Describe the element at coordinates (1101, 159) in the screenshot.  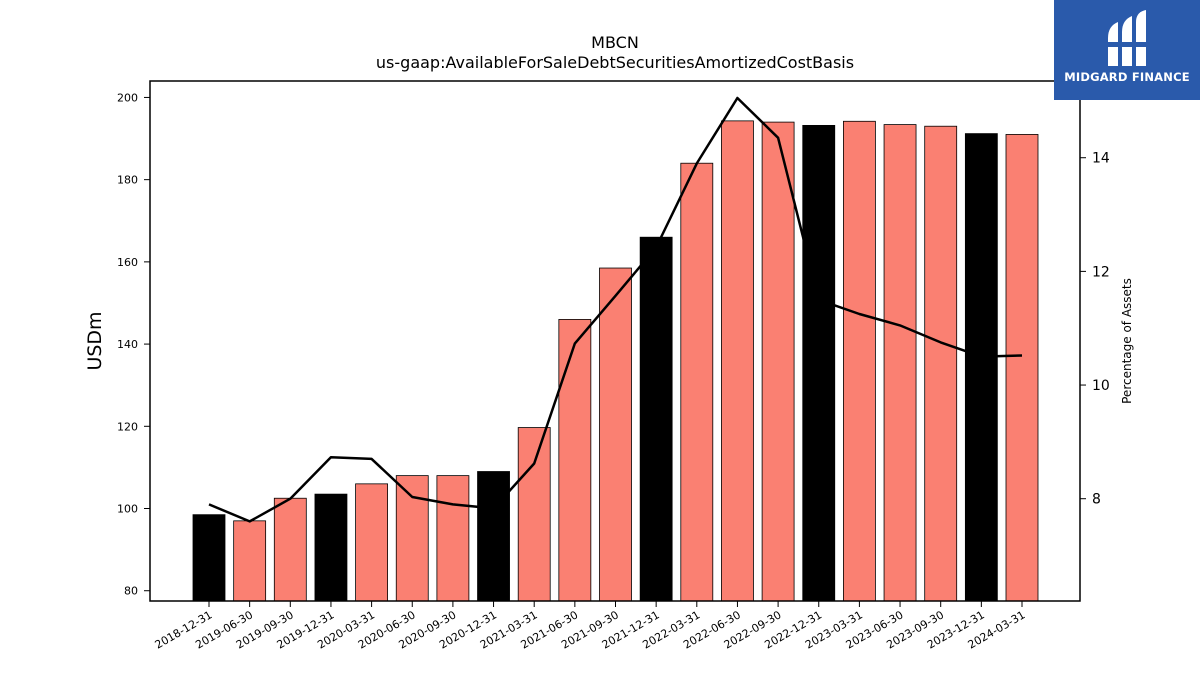
I see `y2-tick-label: 14` at that location.